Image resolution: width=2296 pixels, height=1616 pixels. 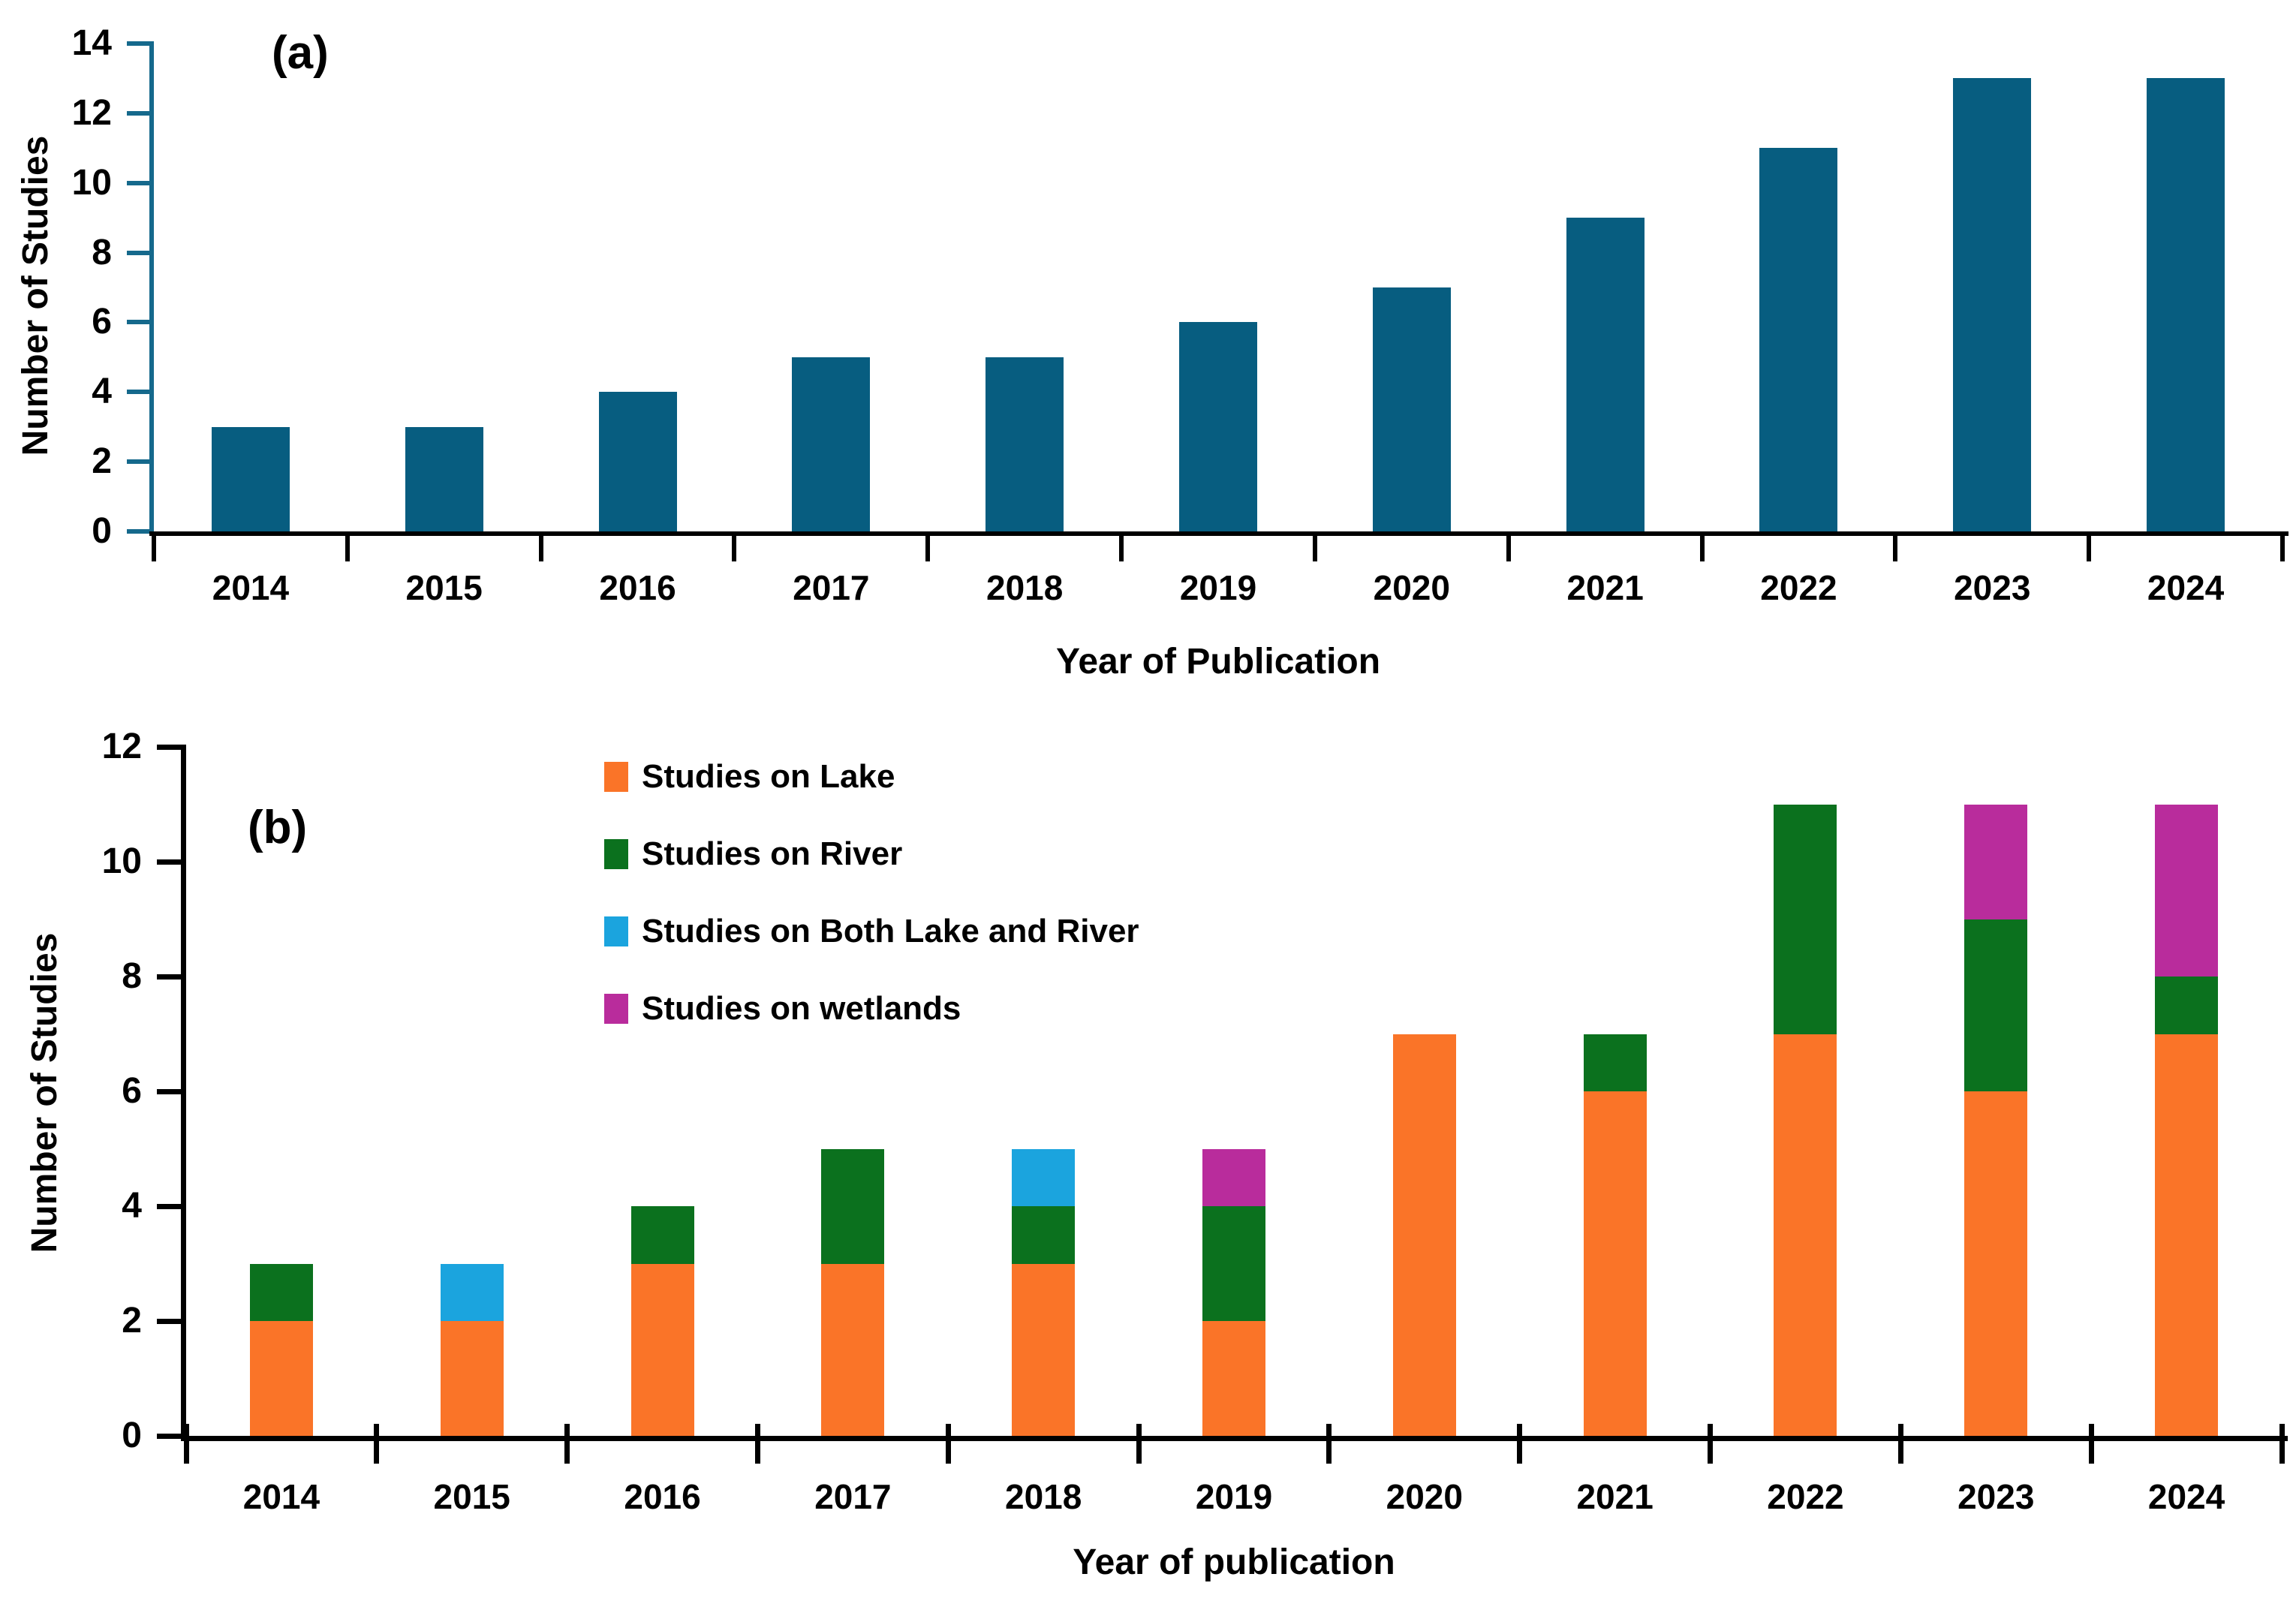 I want to click on legend-item: Studies on River, so click(x=753, y=855).